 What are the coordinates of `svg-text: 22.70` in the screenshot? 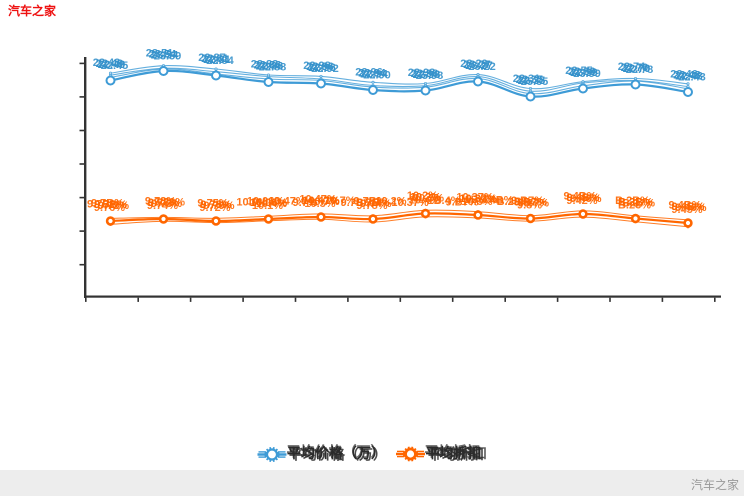 It's located at (635, 68).